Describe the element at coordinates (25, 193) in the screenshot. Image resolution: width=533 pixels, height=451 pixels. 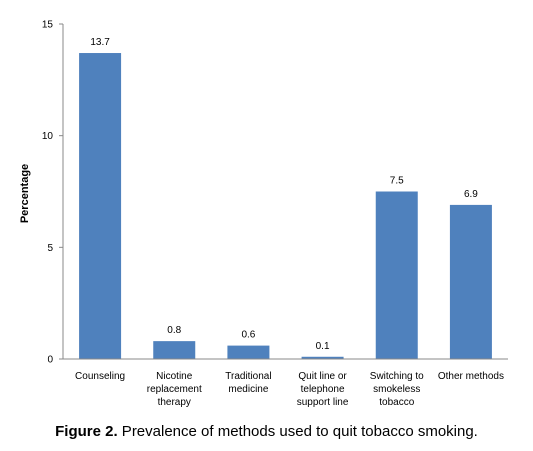
I see `y-axis-title: Percentage` at that location.